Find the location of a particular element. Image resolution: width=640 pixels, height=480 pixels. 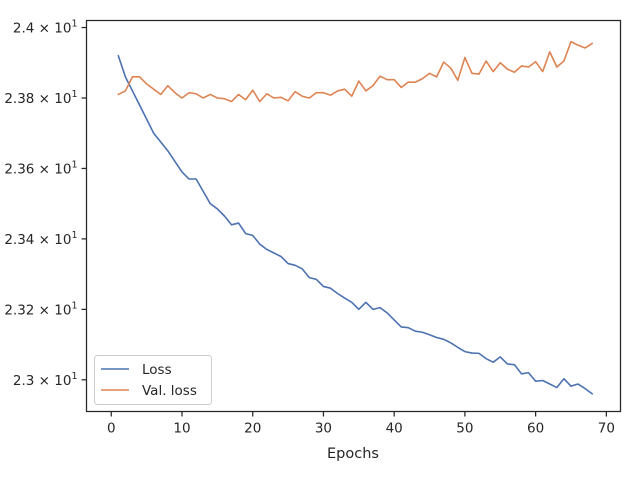

y-tick-label: 2.4 × 10¹ is located at coordinates (45, 28).